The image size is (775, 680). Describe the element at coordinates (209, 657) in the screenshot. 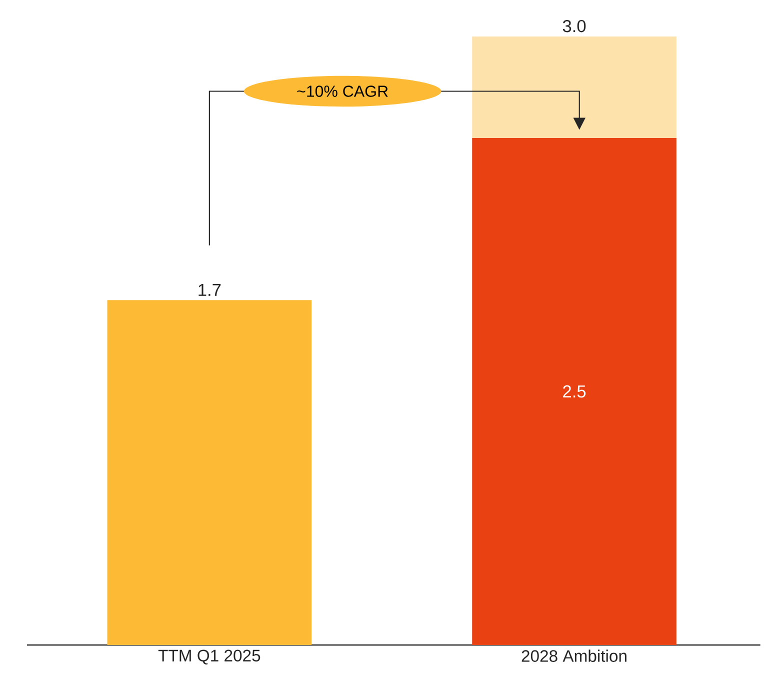

I see `x-tick-label: TTM Q1 2025` at that location.